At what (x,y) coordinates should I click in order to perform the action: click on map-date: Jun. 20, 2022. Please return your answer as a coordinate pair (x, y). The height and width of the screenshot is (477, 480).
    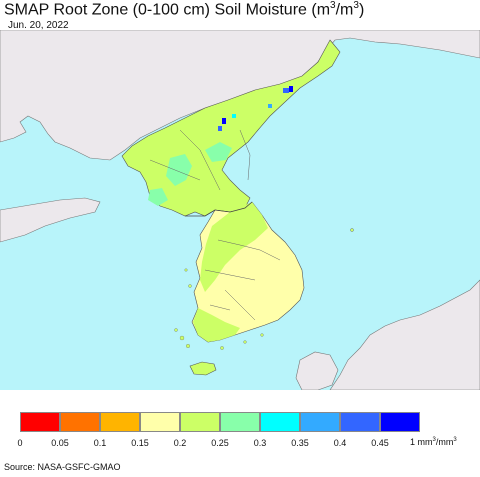
    Looking at the image, I should click on (38, 25).